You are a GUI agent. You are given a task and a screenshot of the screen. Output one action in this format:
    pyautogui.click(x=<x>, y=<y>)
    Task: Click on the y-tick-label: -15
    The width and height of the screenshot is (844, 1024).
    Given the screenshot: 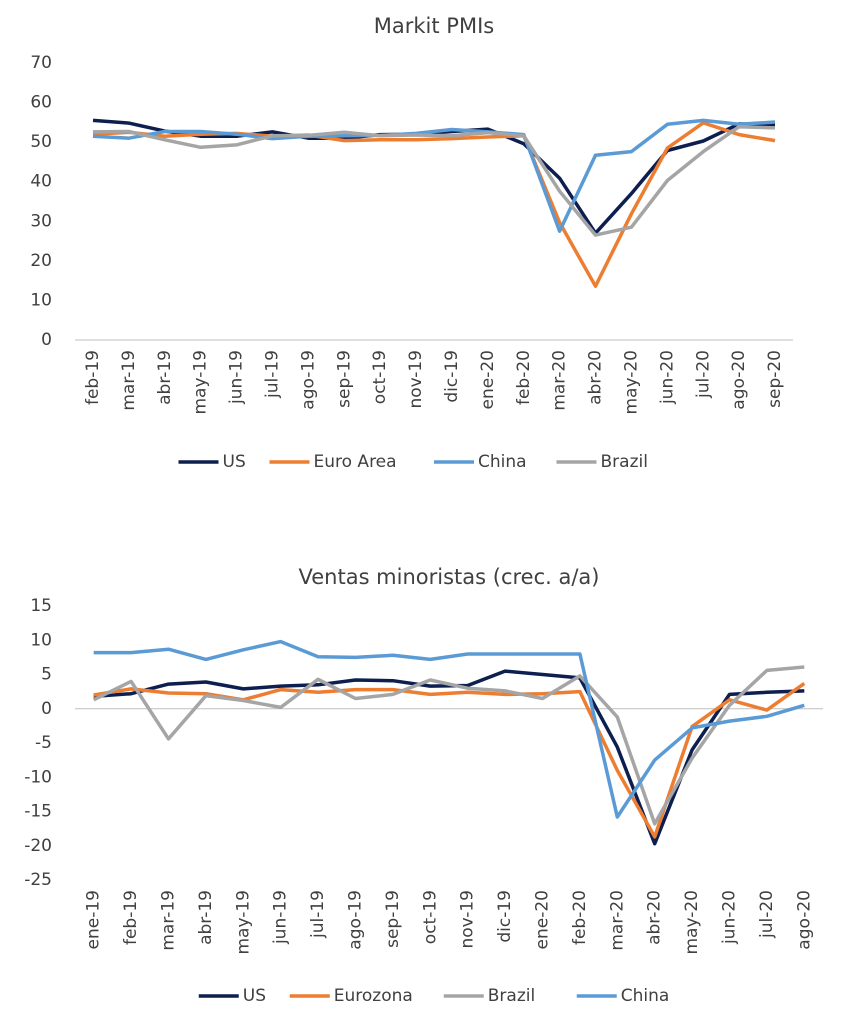 What is the action you would take?
    pyautogui.click(x=38, y=812)
    